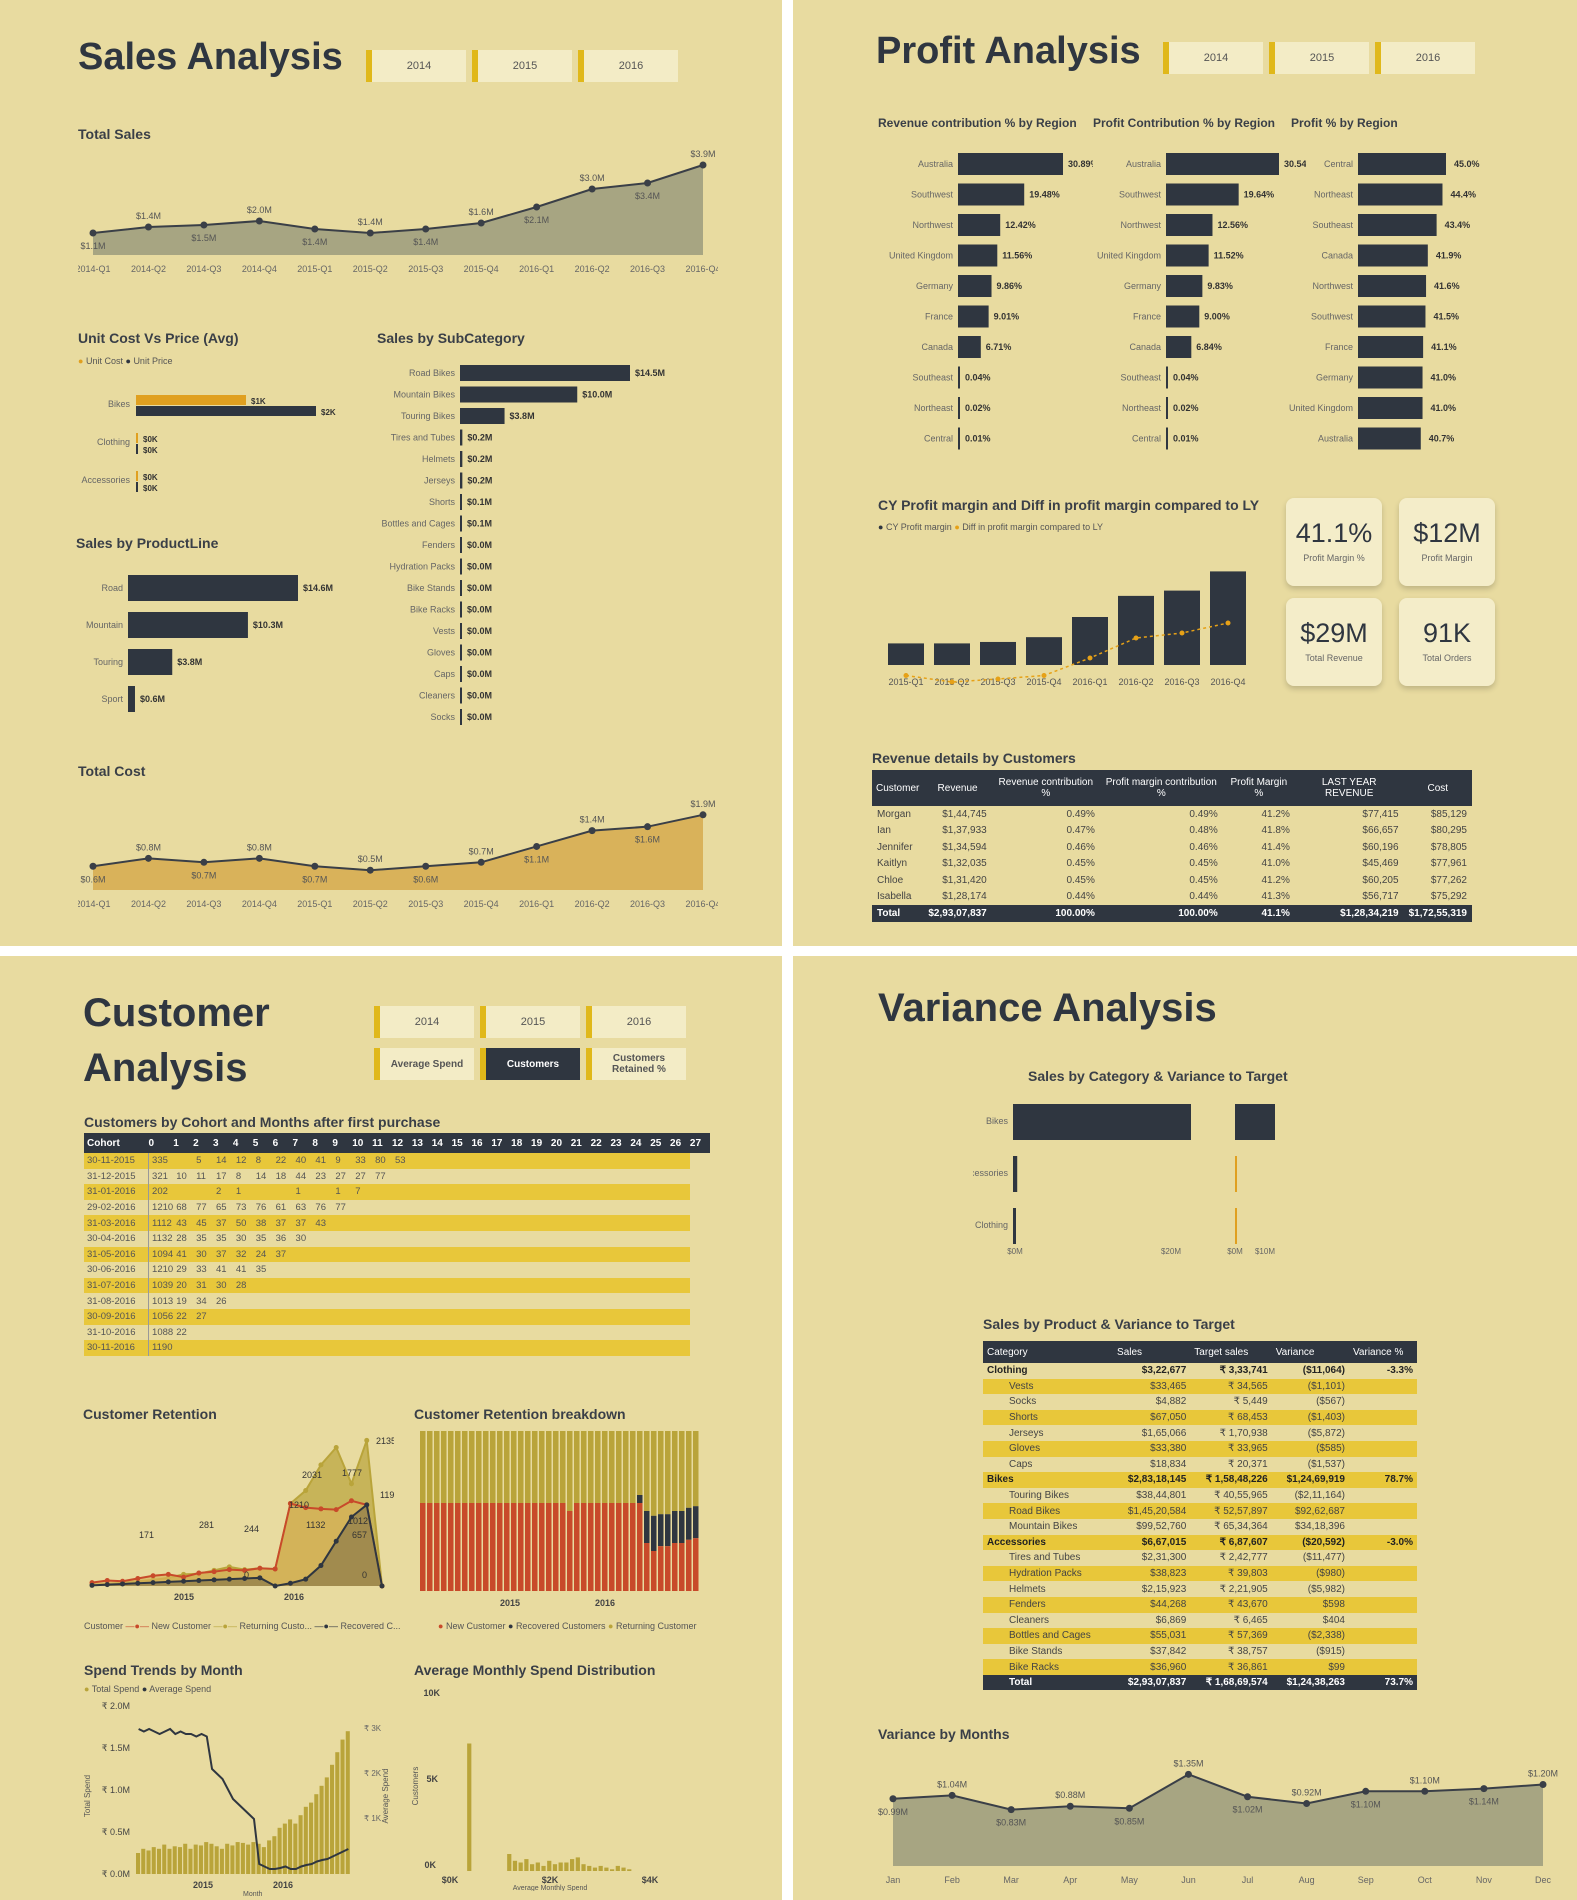 This screenshot has height=1900, width=1577. Describe the element at coordinates (203, 1161) in the screenshot. I see `cohort-cell: 5` at that location.